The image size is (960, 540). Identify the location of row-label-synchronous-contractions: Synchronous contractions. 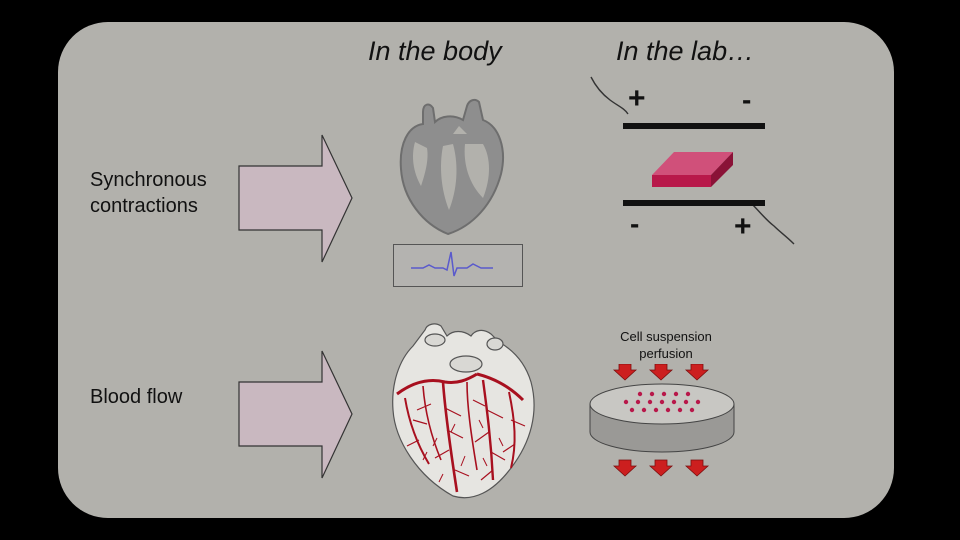
(148, 193).